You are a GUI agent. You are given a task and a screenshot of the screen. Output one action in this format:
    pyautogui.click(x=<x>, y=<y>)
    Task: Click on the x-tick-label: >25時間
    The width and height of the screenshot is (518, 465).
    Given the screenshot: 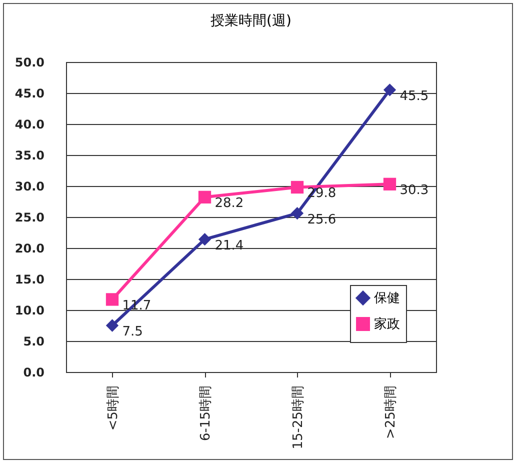 What is the action you would take?
    pyautogui.click(x=390, y=412)
    